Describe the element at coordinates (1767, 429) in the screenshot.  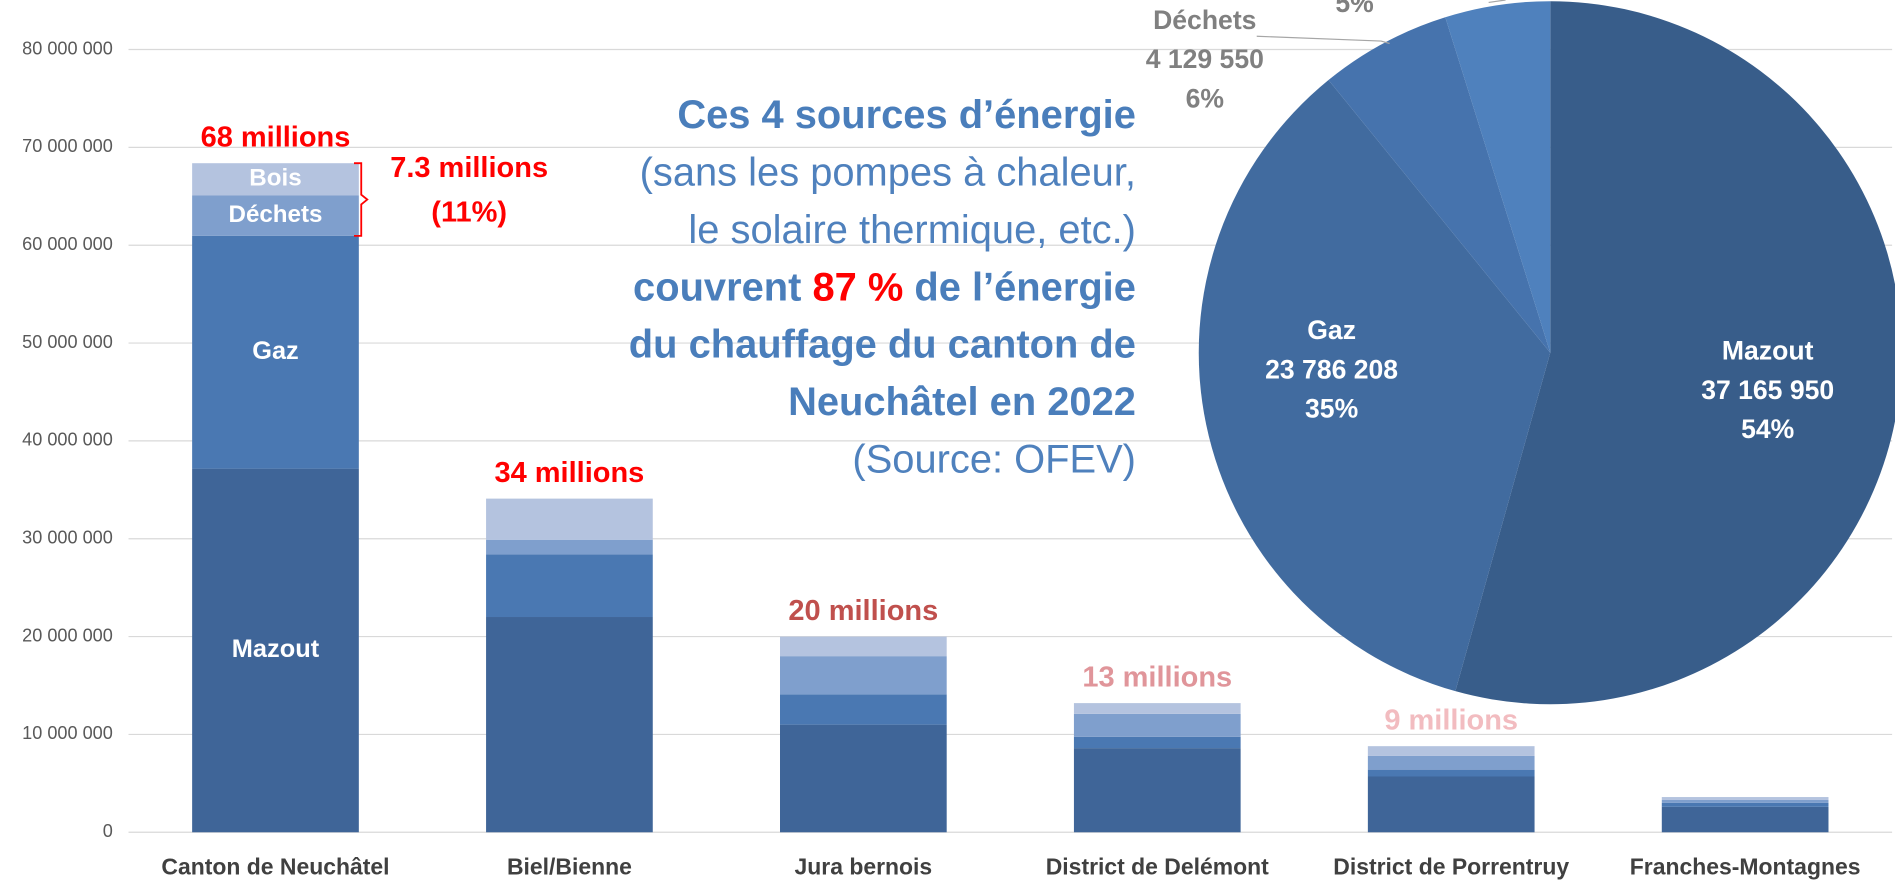
I see `pie-label: 54%` at that location.